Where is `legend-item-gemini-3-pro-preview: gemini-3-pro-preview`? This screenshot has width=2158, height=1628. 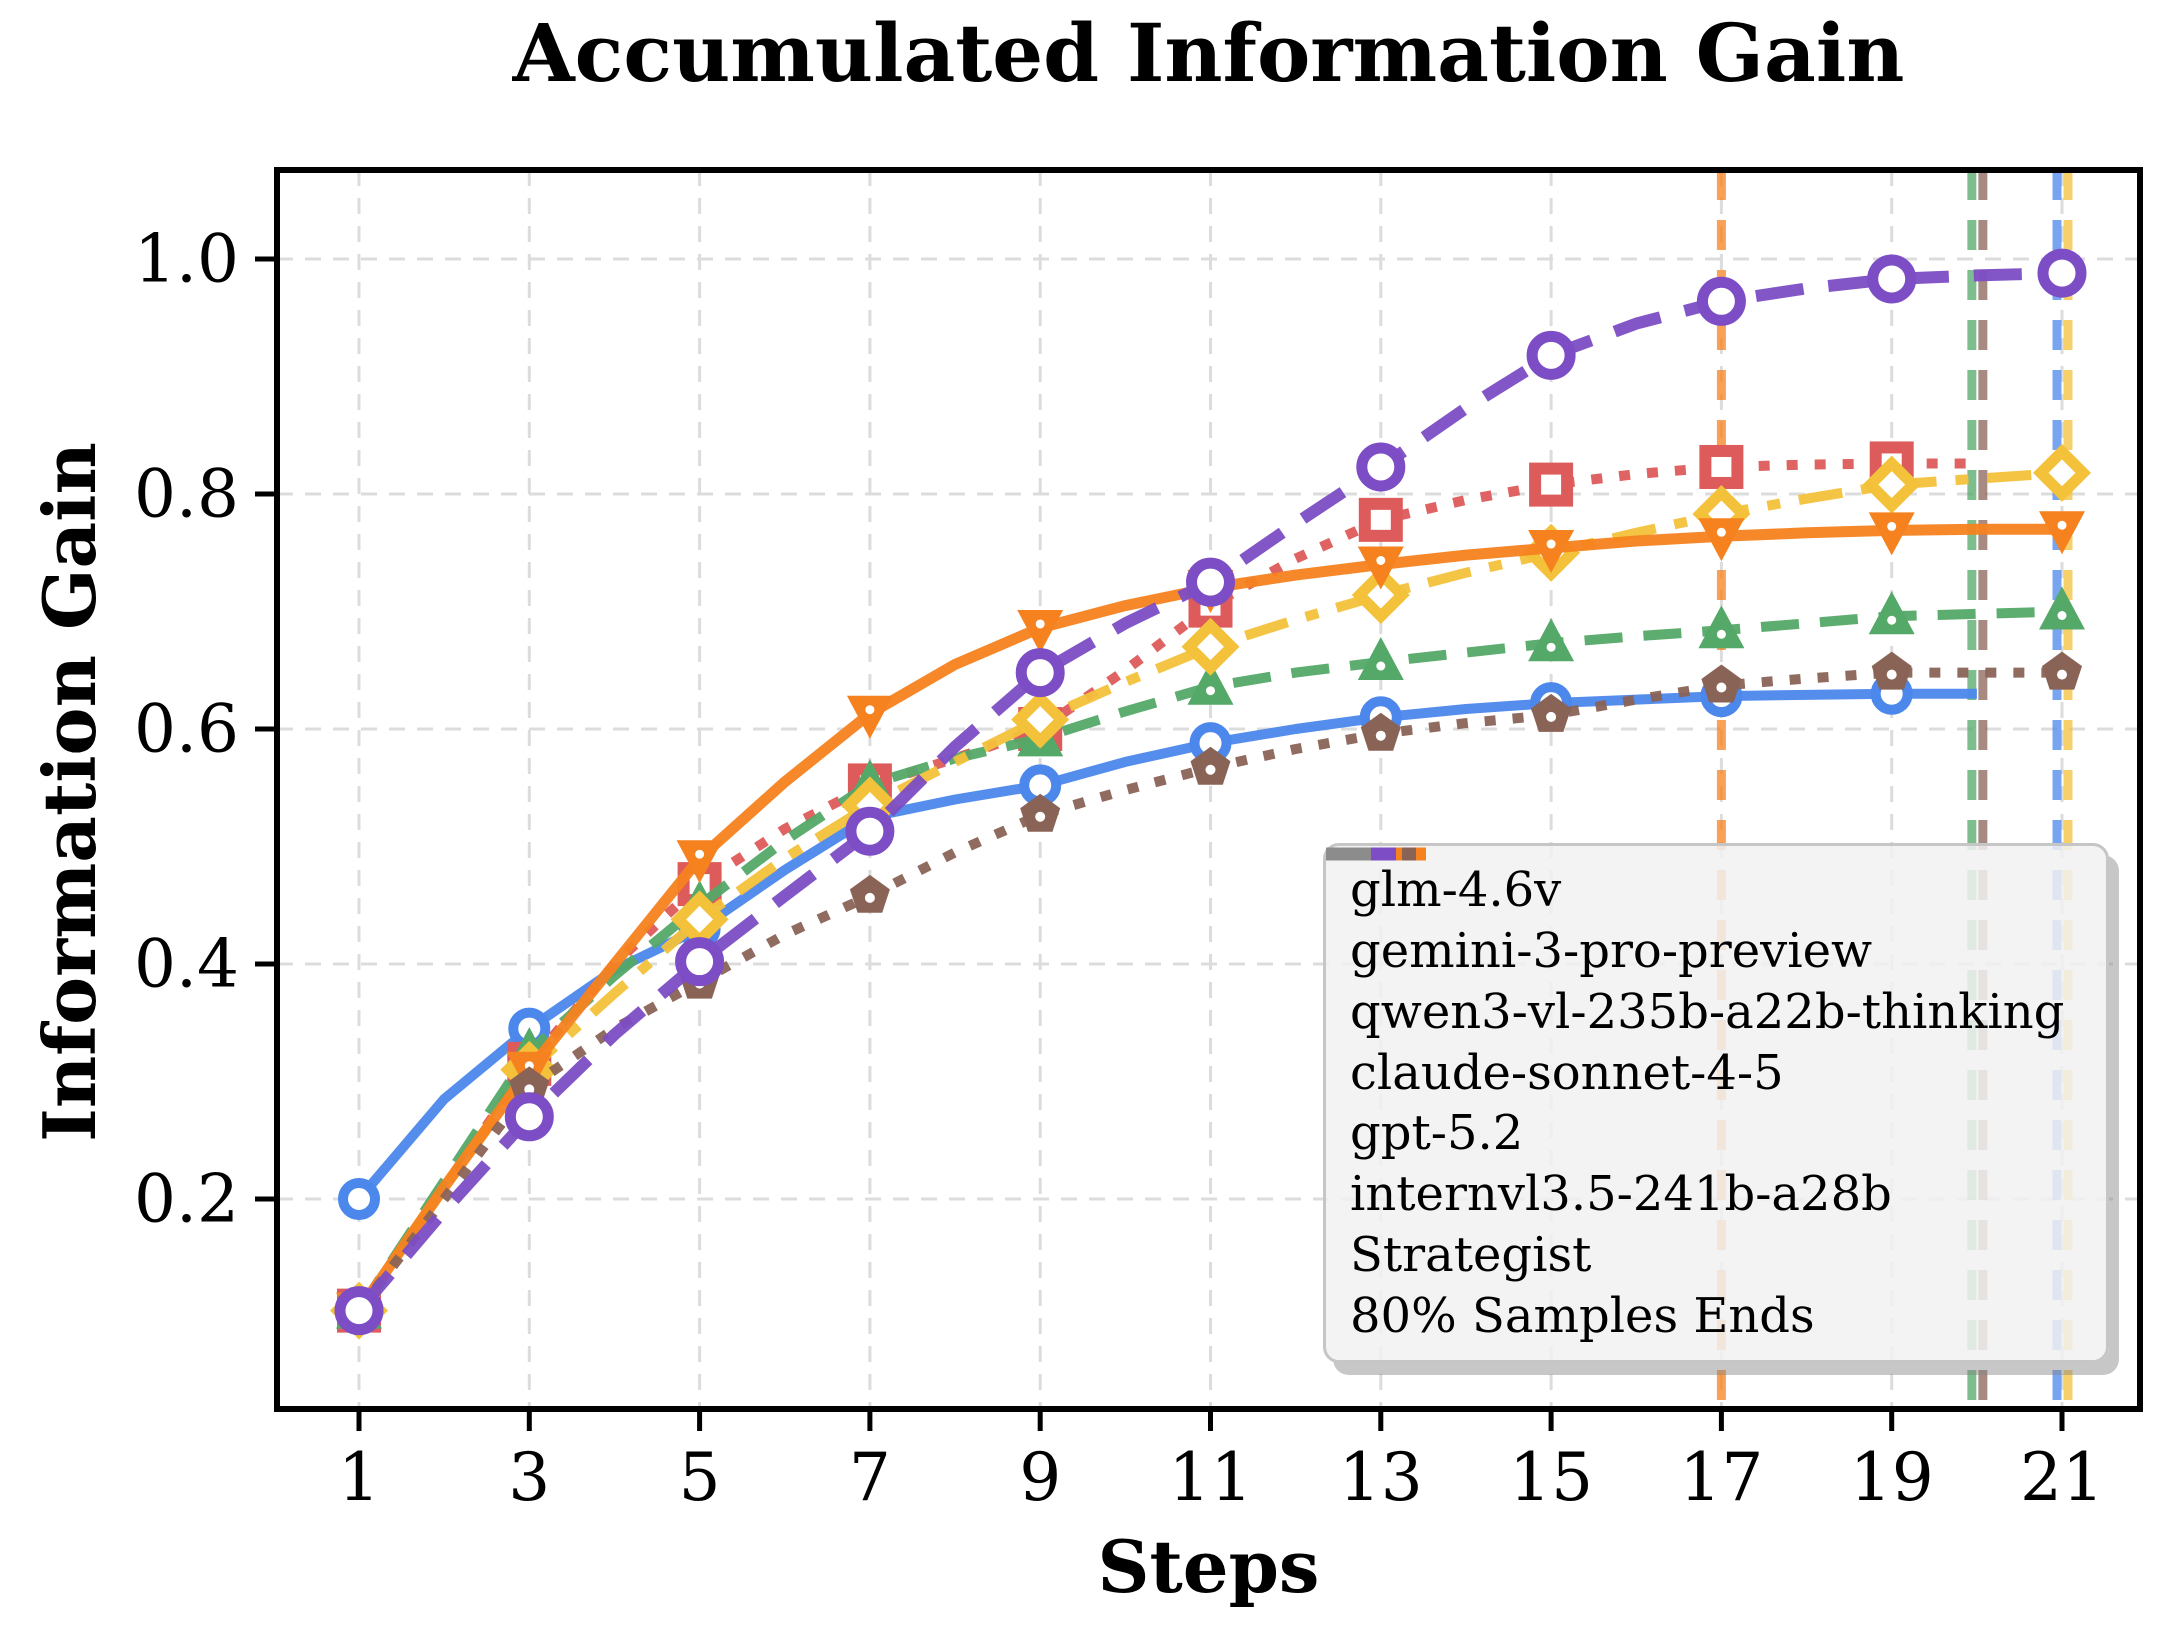
legend-item-gemini-3-pro-preview: gemini-3-pro-preview is located at coordinates (1704, 913).